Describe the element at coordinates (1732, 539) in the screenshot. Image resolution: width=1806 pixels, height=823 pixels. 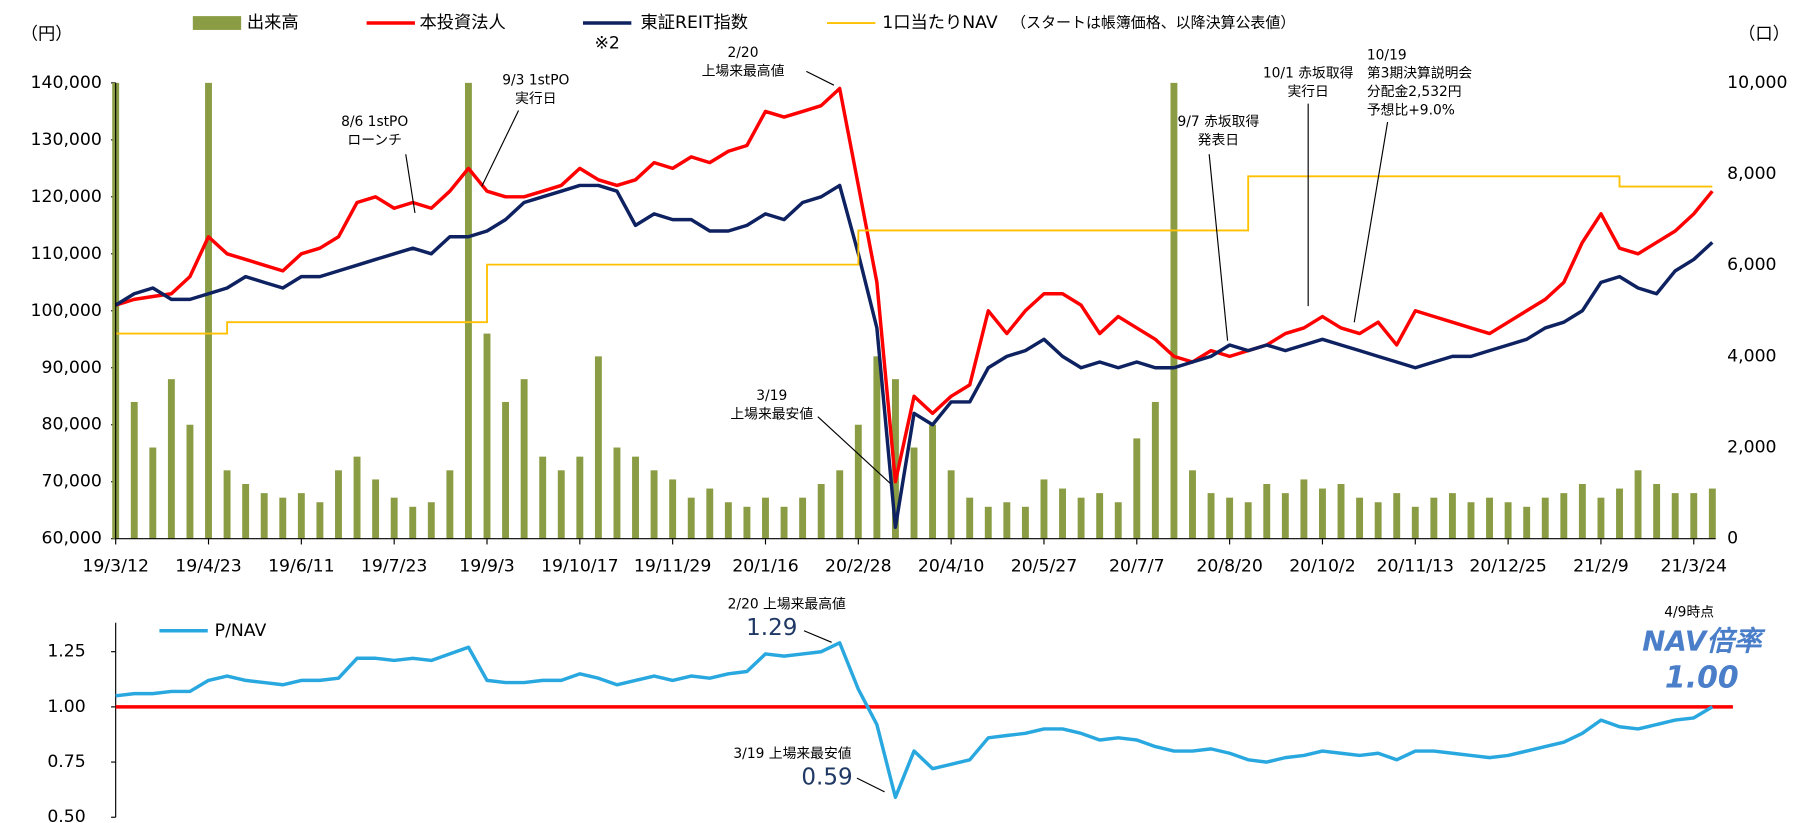
I see `y2-tick-label: 0` at that location.